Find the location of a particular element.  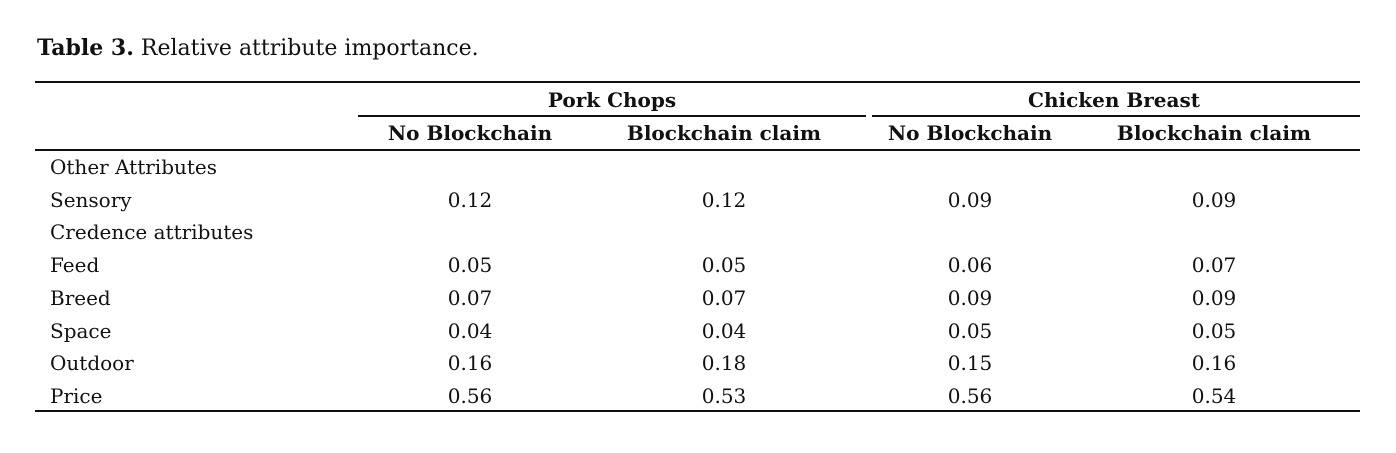

cell-value: 0.54 is located at coordinates (1214, 395).